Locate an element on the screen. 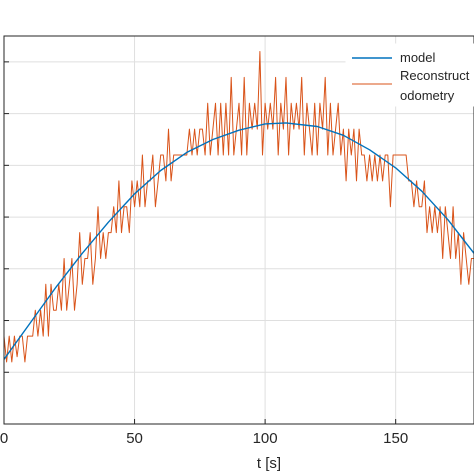 This screenshot has height=474, width=474. x-tick-label: 100 is located at coordinates (265, 438).